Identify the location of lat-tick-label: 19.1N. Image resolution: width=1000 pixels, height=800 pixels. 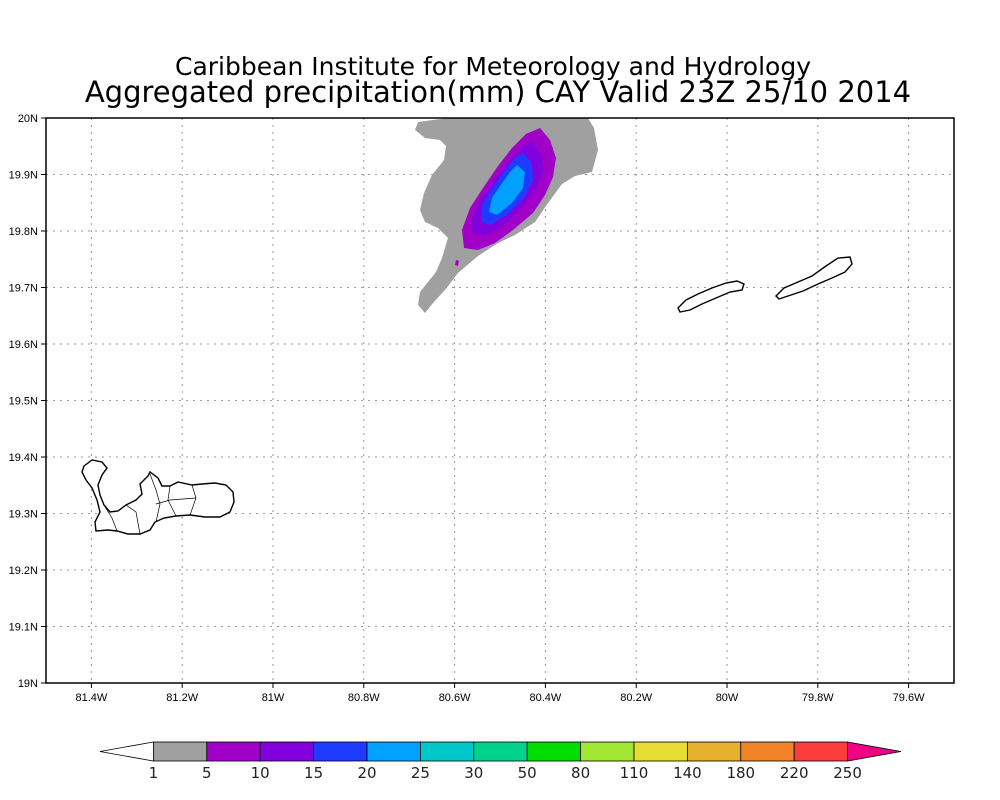
(23, 628).